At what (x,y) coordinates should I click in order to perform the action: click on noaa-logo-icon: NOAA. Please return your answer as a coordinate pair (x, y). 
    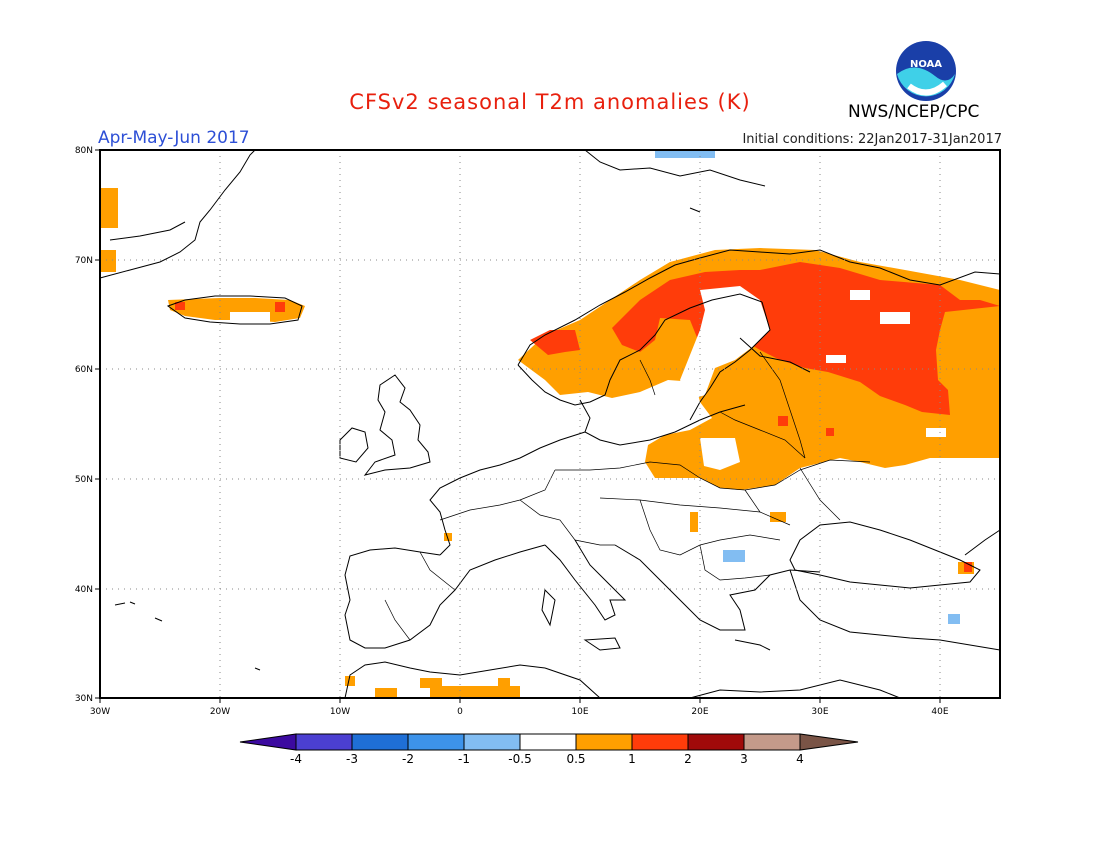
    Looking at the image, I should click on (926, 71).